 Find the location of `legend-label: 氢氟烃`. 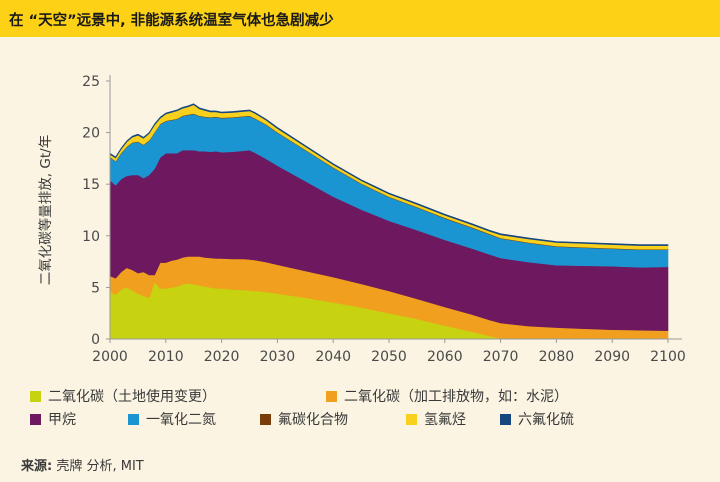

legend-label: 氢氟烃 is located at coordinates (445, 420).